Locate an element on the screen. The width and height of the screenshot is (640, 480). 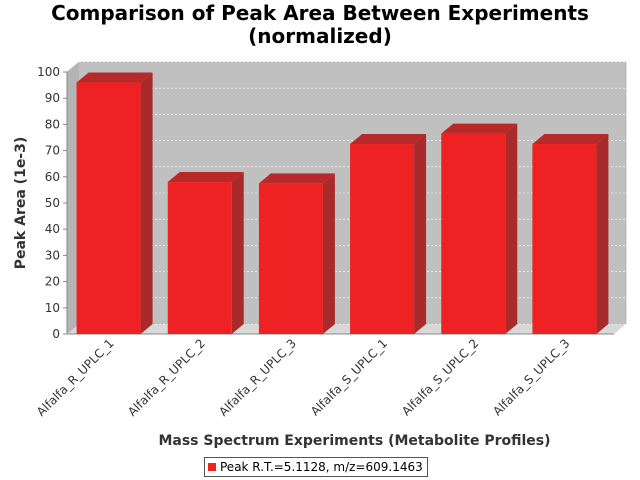
legend: Peak R.T.=5.1128, m/z=609.1463 is located at coordinates (316, 467).